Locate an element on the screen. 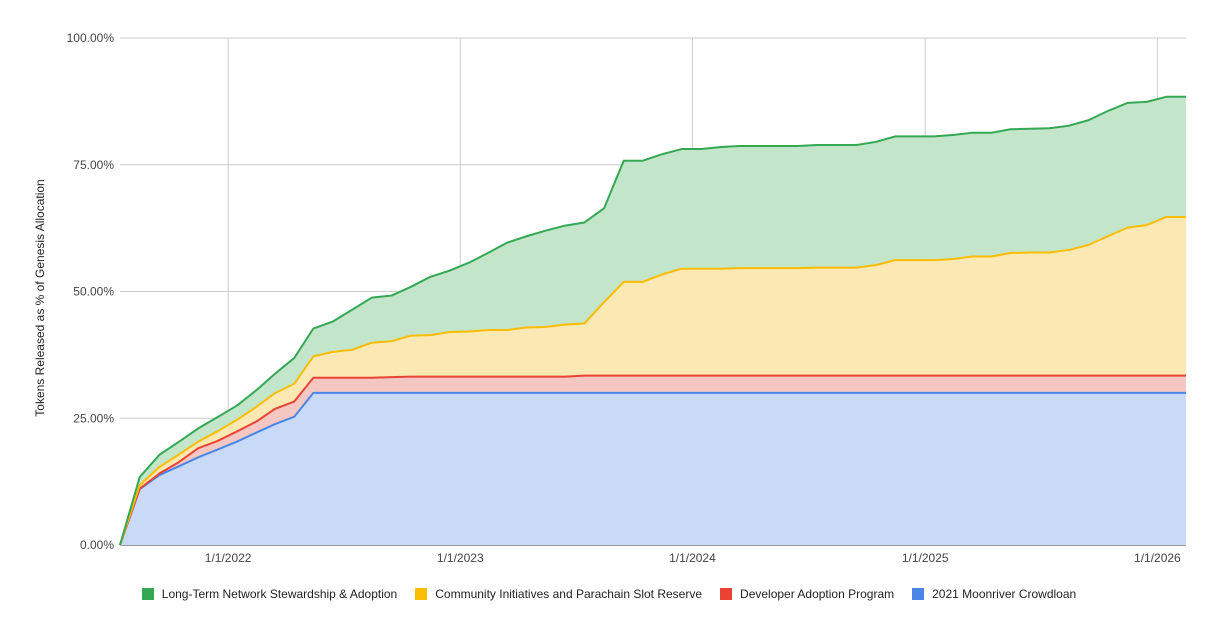 The width and height of the screenshot is (1218, 632). y-tick-label: 100.00% is located at coordinates (91, 38).